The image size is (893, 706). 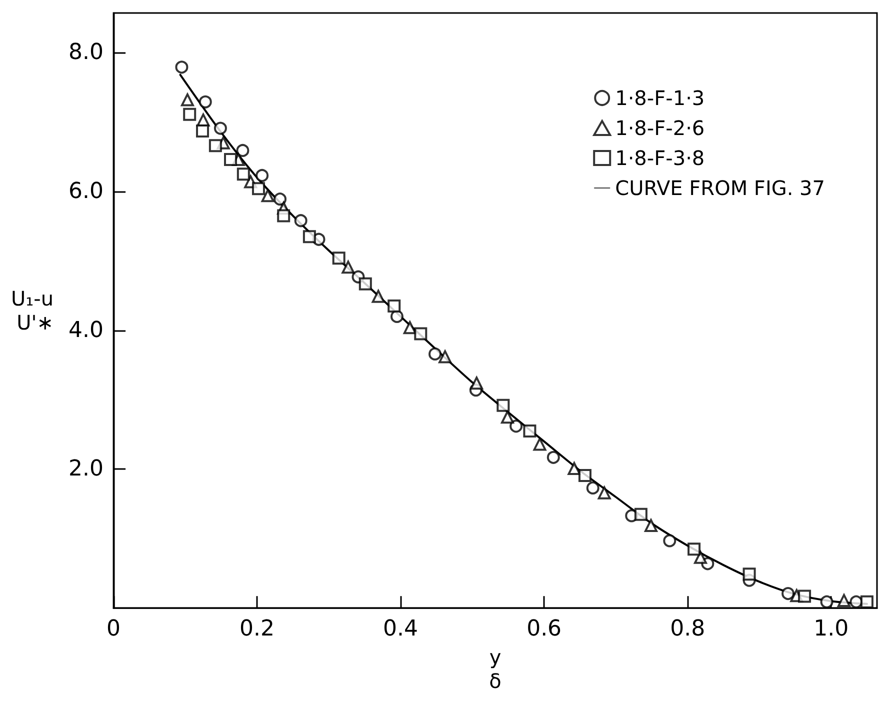 What do you see at coordinates (831, 629) in the screenshot?
I see `x-tick-label: 1.0` at bounding box center [831, 629].